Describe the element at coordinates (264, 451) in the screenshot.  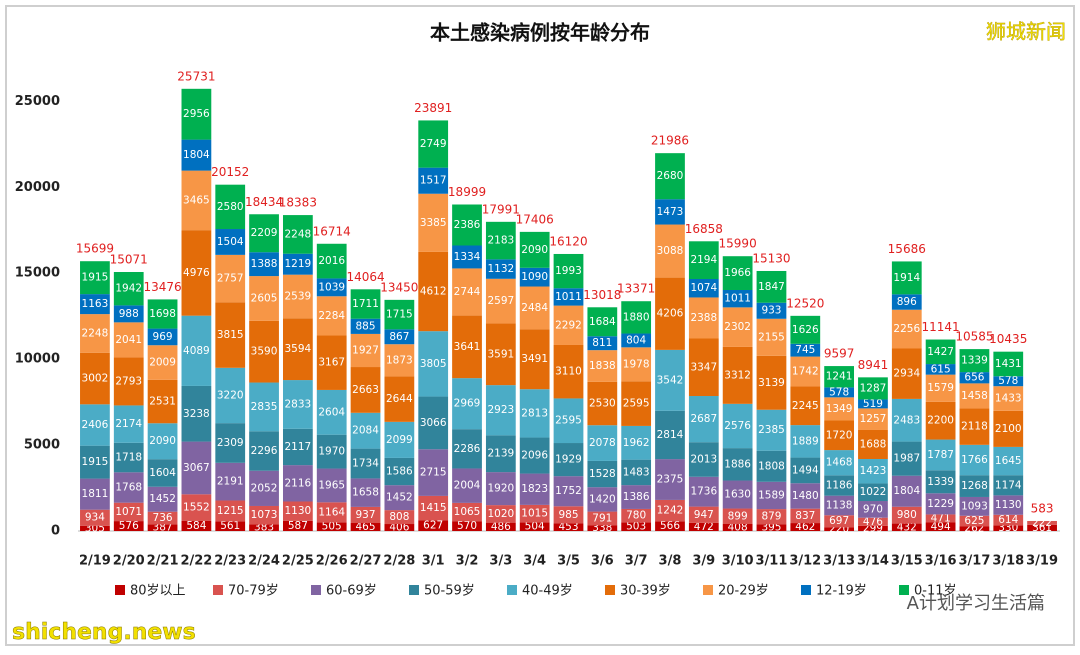
I see `segment-label: 2296` at that location.